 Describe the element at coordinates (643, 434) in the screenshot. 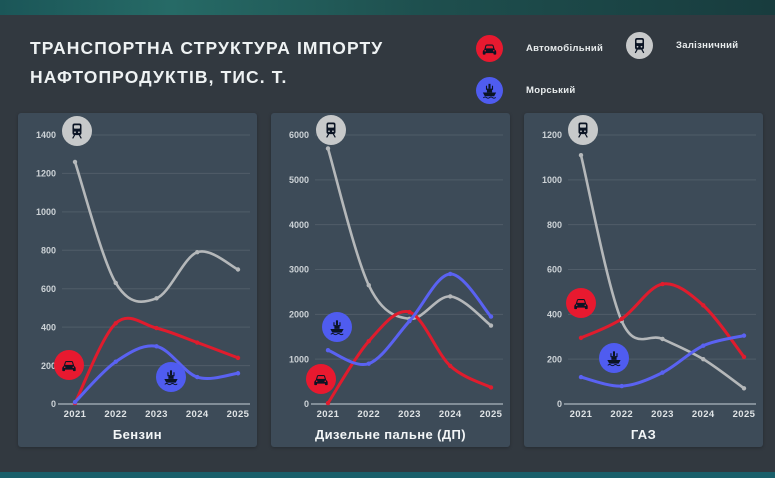

I see `chart-title-gas: ГАЗ` at that location.